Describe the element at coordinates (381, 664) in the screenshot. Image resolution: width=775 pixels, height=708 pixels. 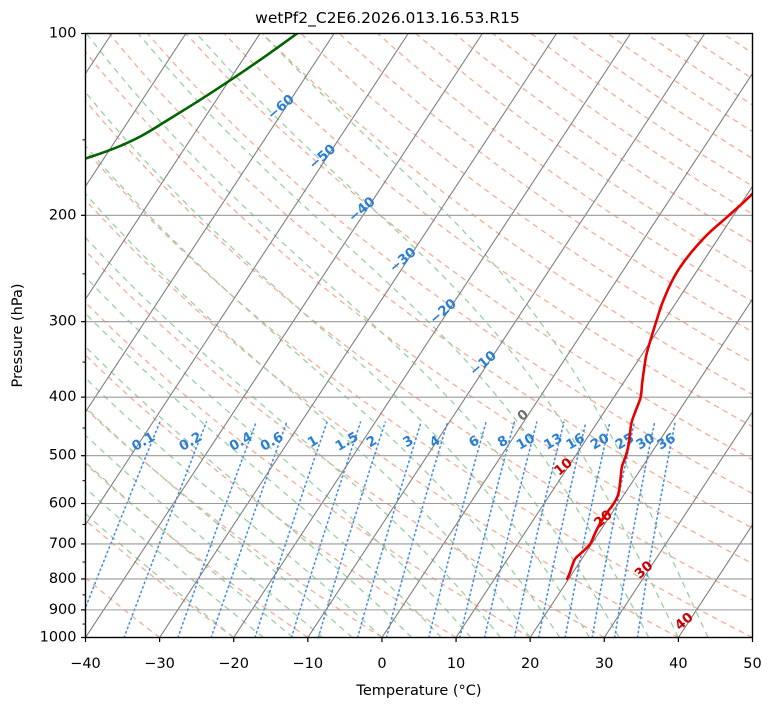
I see `x-tick-label: 0` at that location.